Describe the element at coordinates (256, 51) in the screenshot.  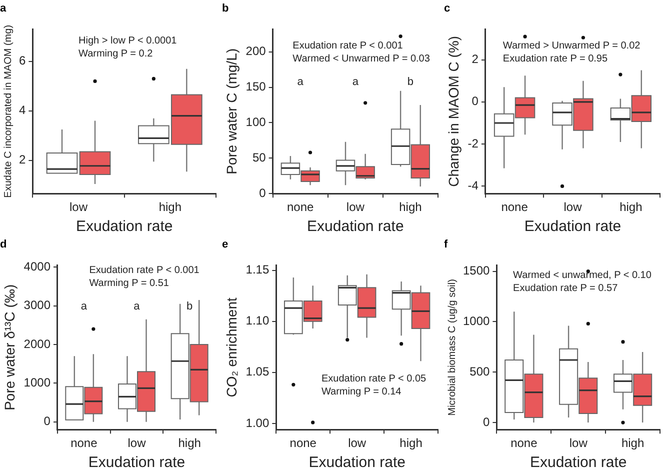
I see `y-tick-label: 200` at that location.